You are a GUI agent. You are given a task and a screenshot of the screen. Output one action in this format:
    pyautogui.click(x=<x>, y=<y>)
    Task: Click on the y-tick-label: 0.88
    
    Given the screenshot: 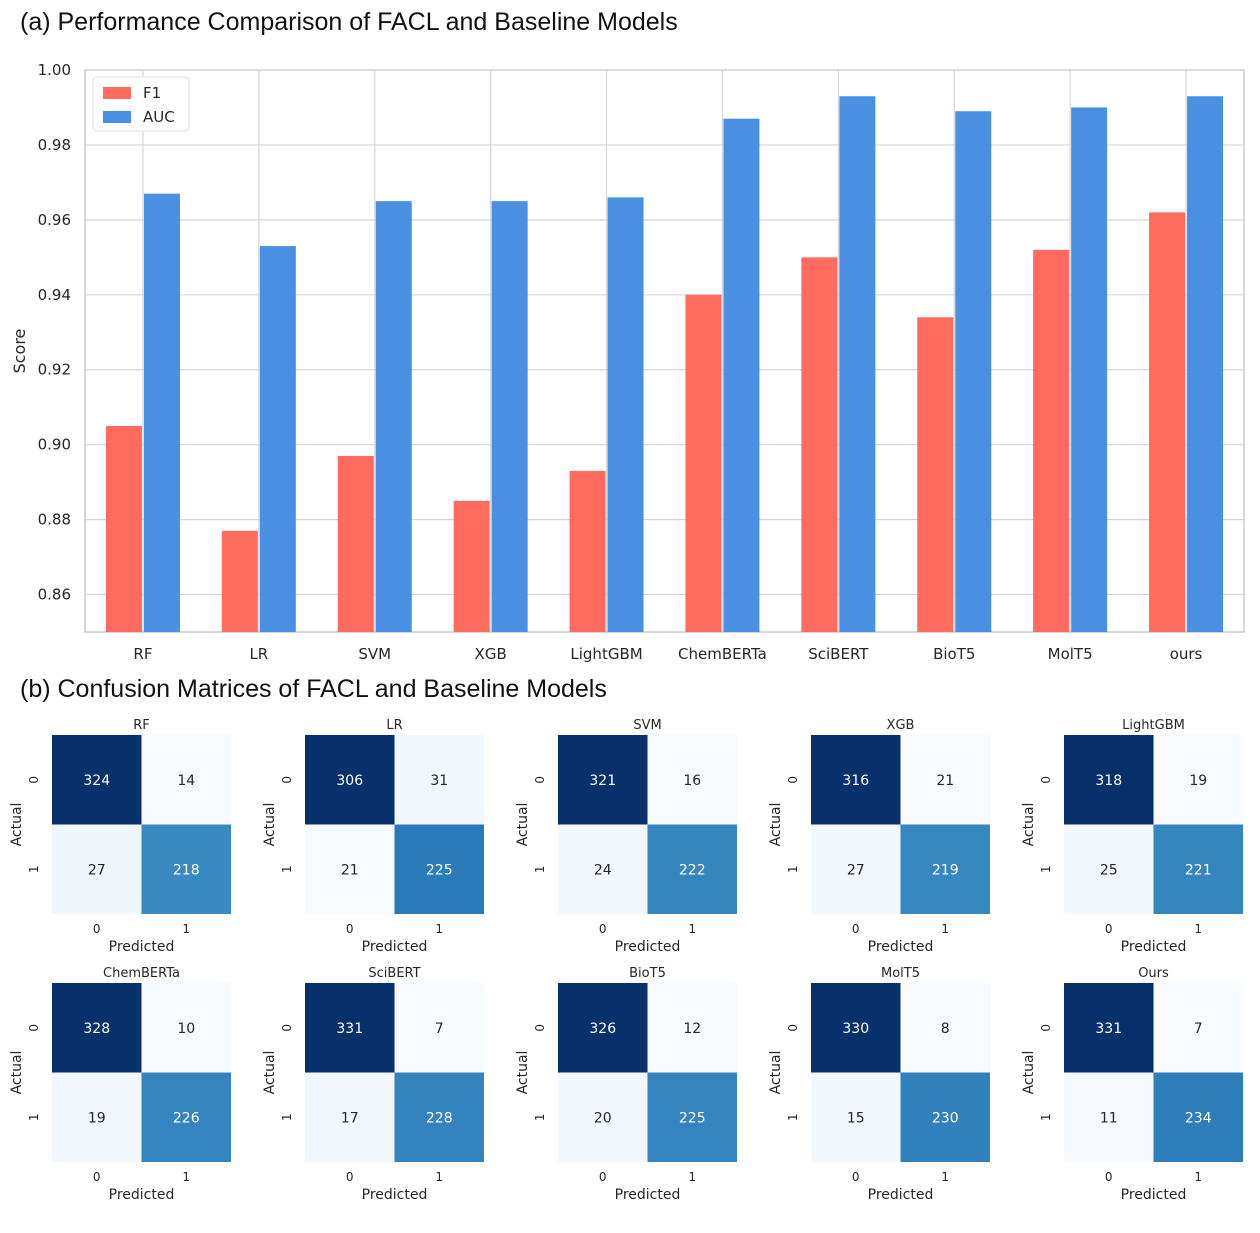 What is the action you would take?
    pyautogui.click(x=54, y=520)
    